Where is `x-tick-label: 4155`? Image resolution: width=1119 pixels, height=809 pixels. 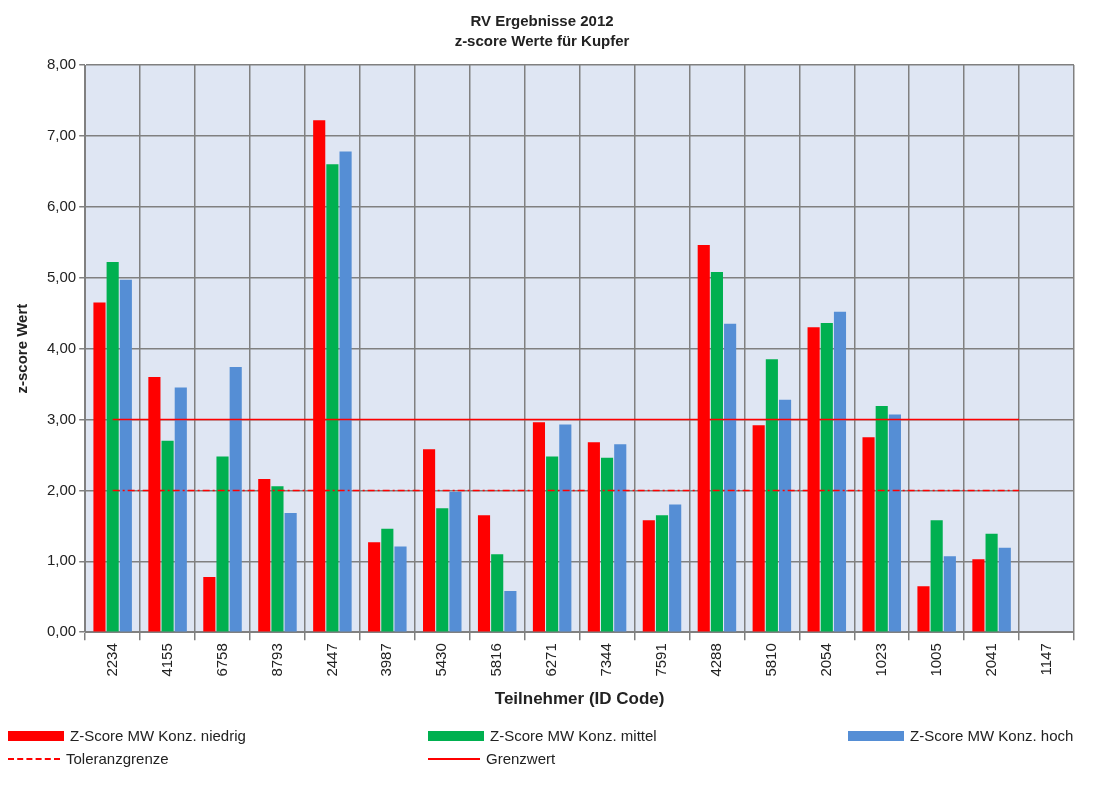 x-tick-label: 4155 is located at coordinates (166, 660).